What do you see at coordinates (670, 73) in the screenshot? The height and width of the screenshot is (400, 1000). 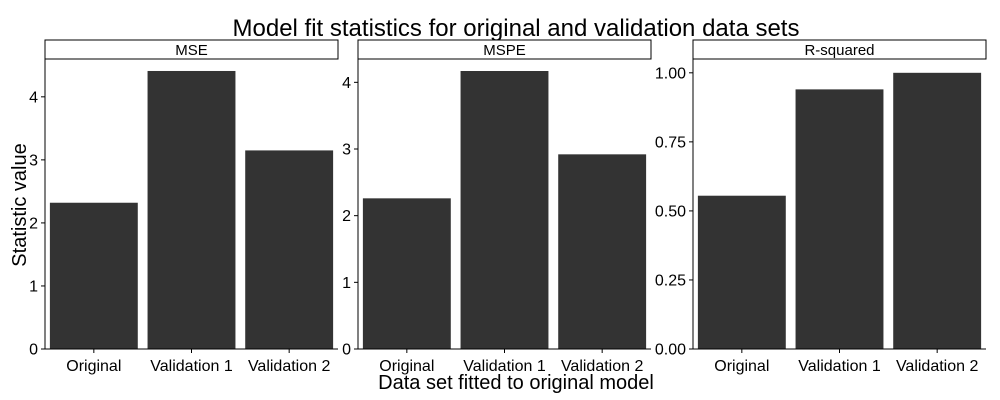 I see `y-tick-label: 1.00` at bounding box center [670, 73].